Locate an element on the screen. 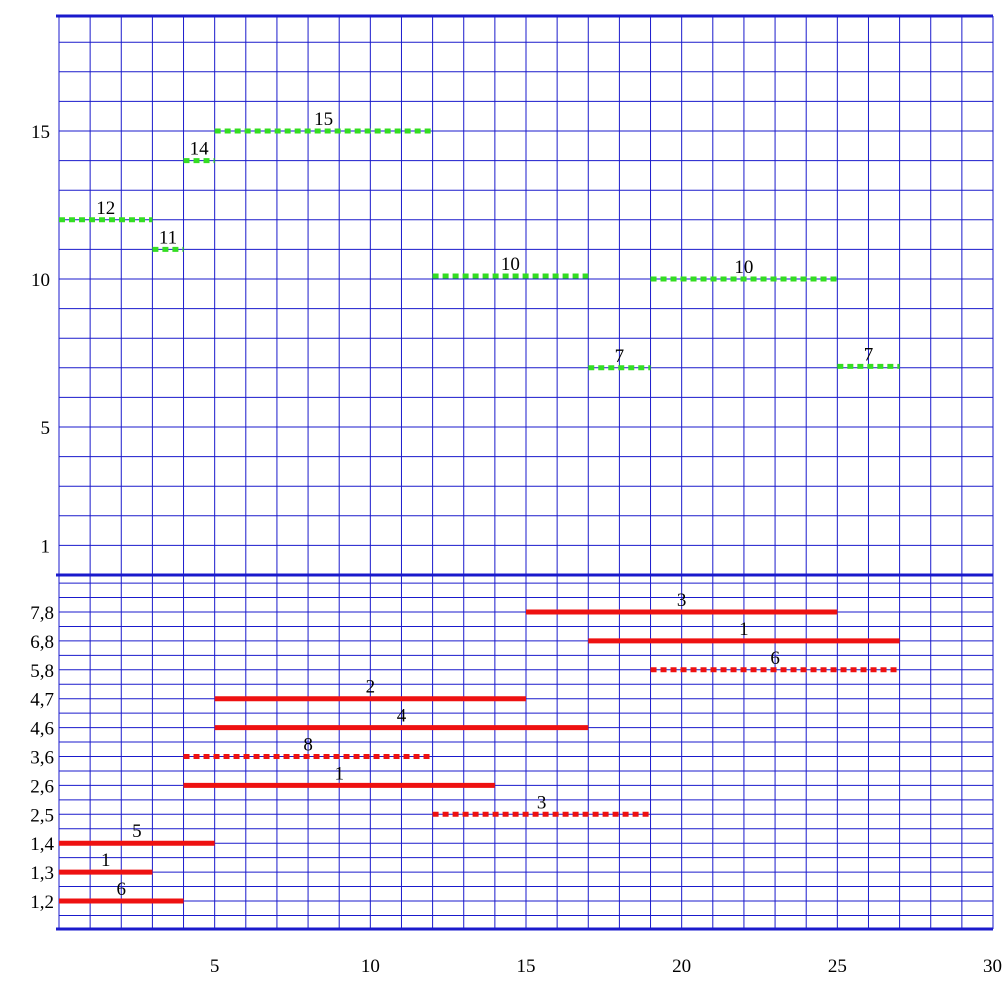 The height and width of the screenshot is (1004, 1004). segment-label: 14 is located at coordinates (200, 149).